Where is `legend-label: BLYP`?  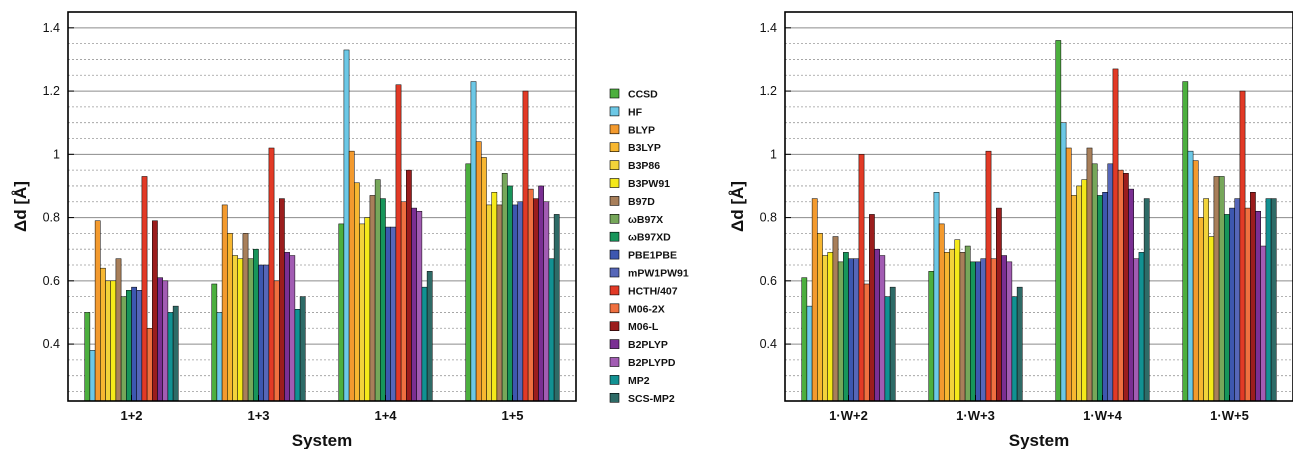 legend-label: BLYP is located at coordinates (641, 130).